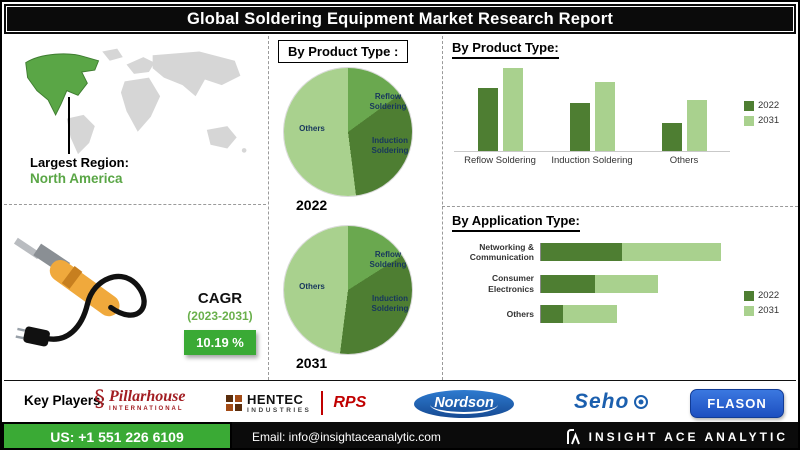  What do you see at coordinates (500, 160) in the screenshot?
I see `bar-category-label: Reflow Soldering` at bounding box center [500, 160].